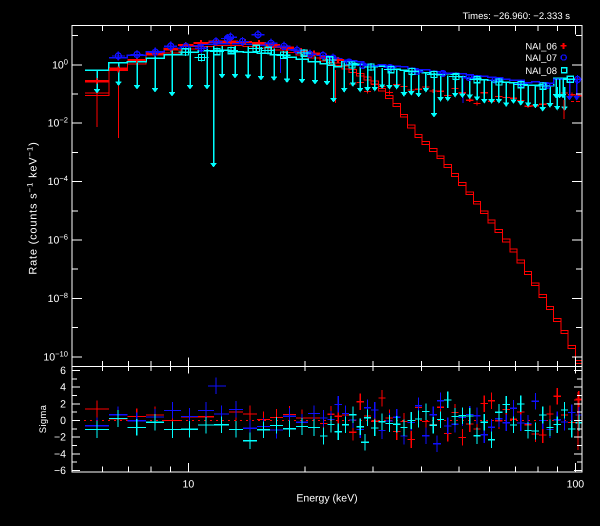  I want to click on svg-text: −2, so click(60, 438).